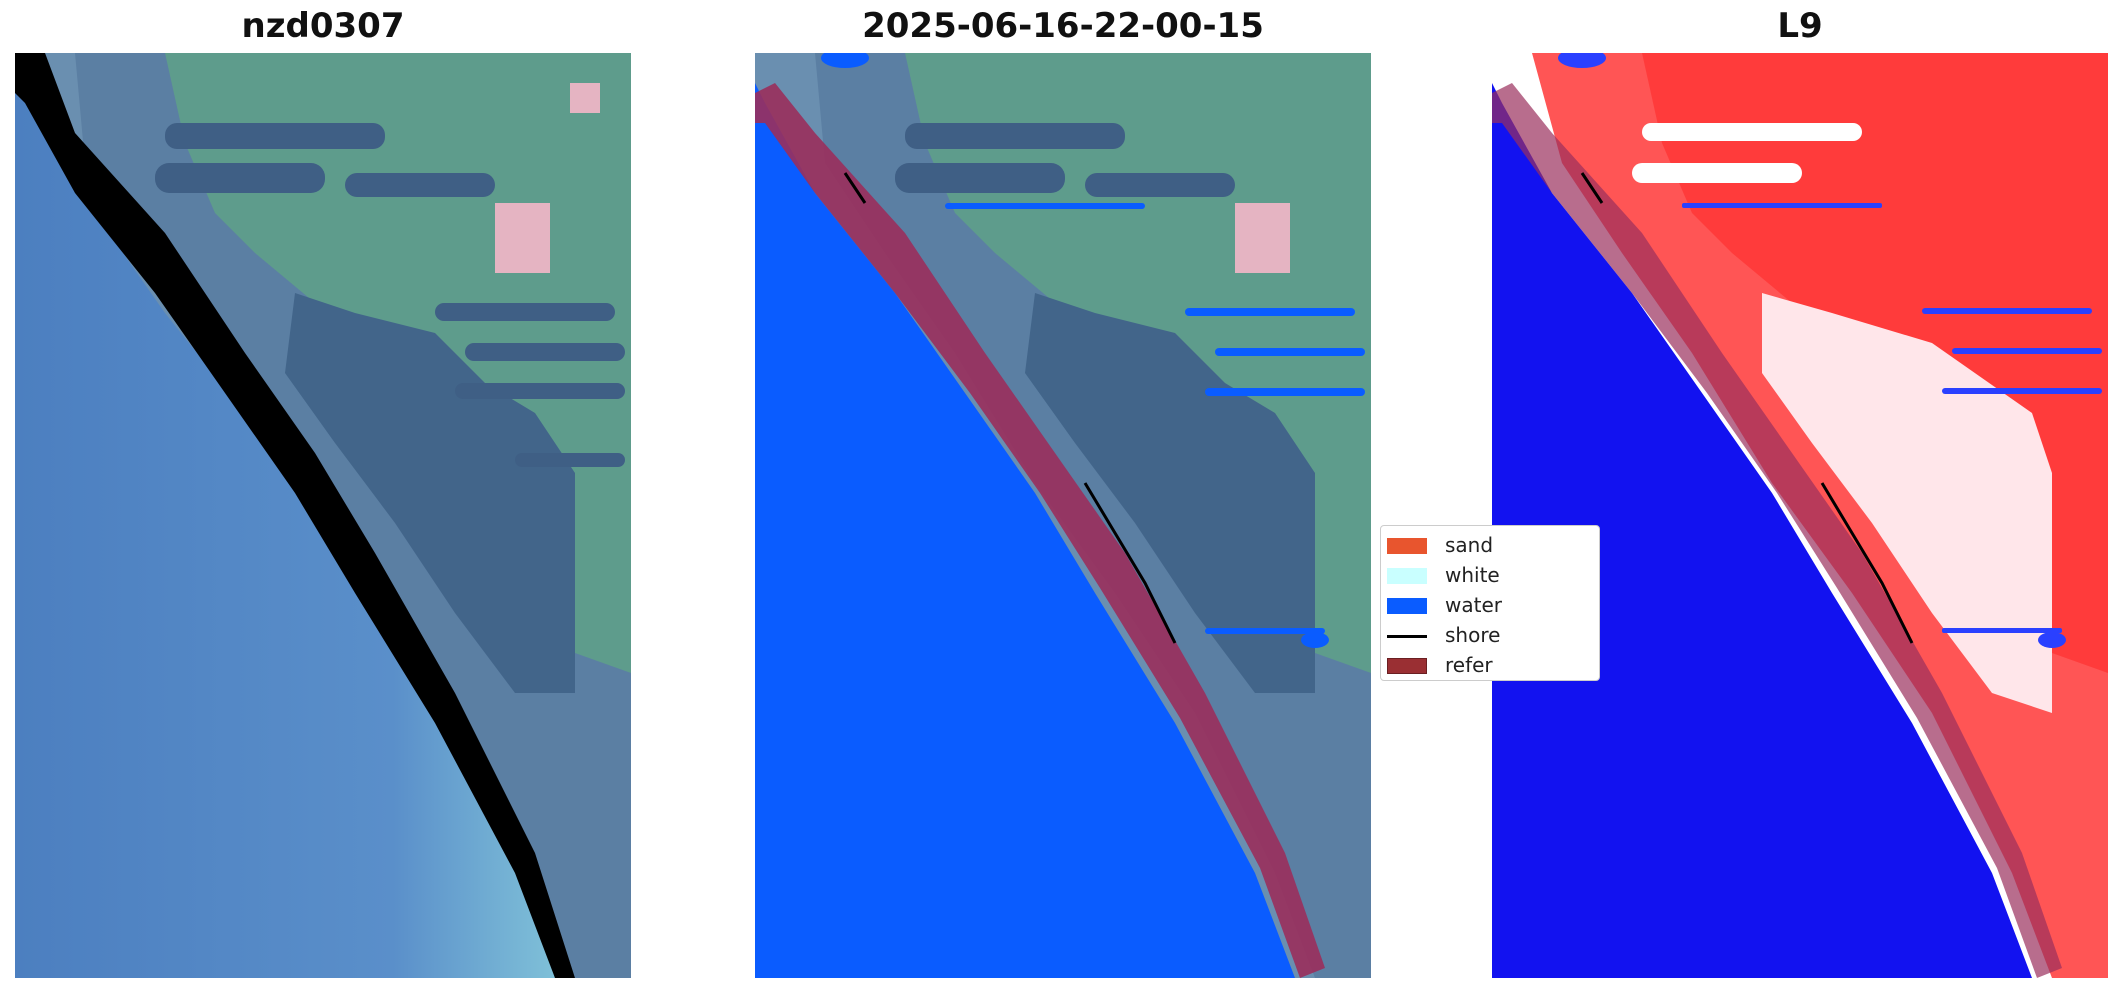 This screenshot has width=2122, height=993. What do you see at coordinates (1063, 26) in the screenshot?
I see `panel-title-classified: 2025-06-16-22-00-15` at bounding box center [1063, 26].